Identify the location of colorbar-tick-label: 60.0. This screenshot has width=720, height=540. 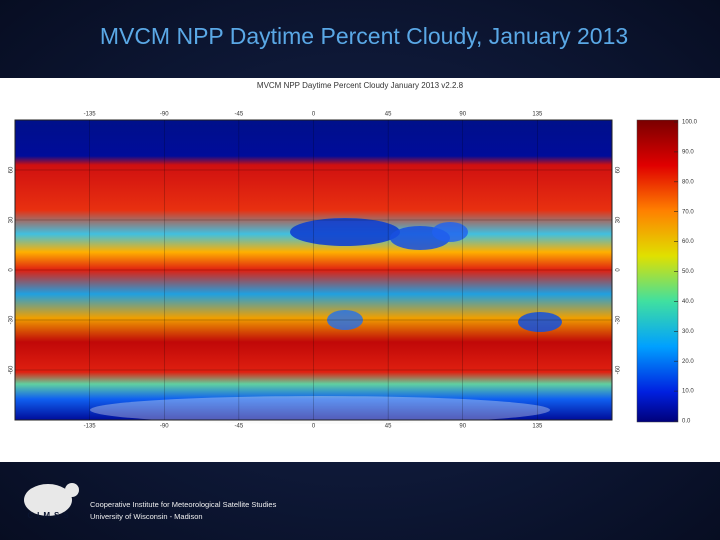
(688, 242).